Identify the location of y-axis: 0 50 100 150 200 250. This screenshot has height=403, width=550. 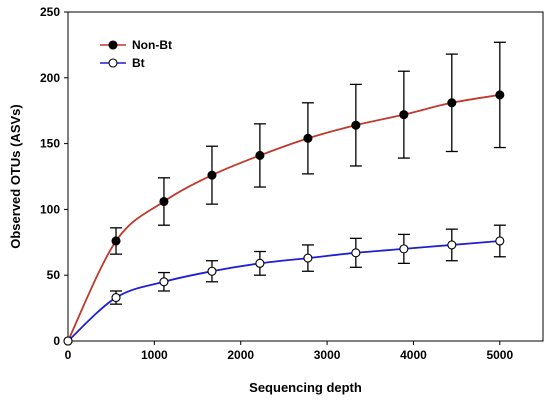
(54, 176).